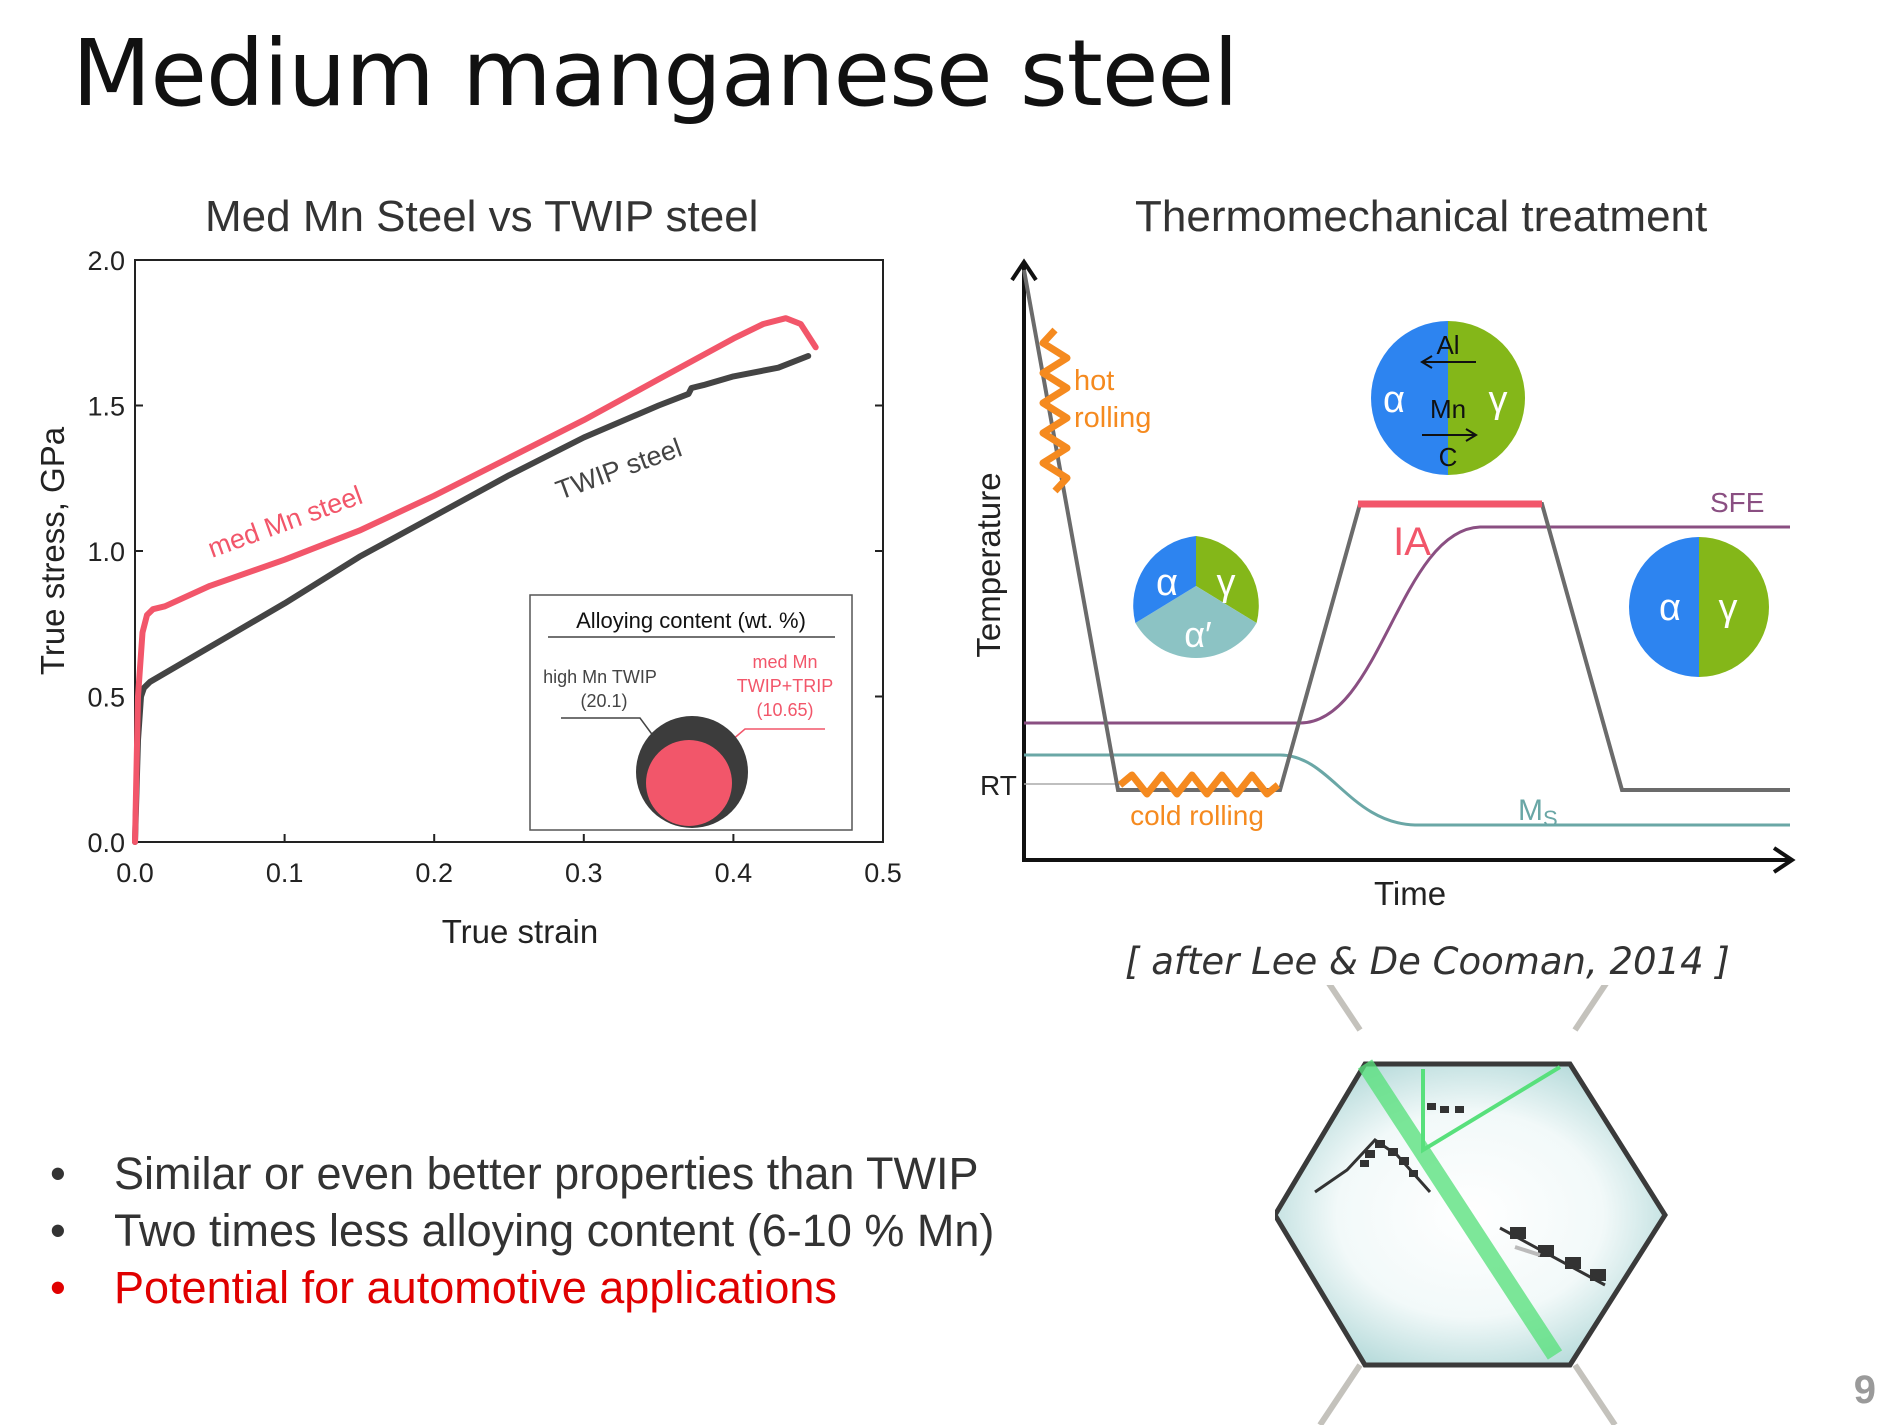 The width and height of the screenshot is (1900, 1425). What do you see at coordinates (106, 698) in the screenshot?
I see `y-tick-label: 0.5` at bounding box center [106, 698].